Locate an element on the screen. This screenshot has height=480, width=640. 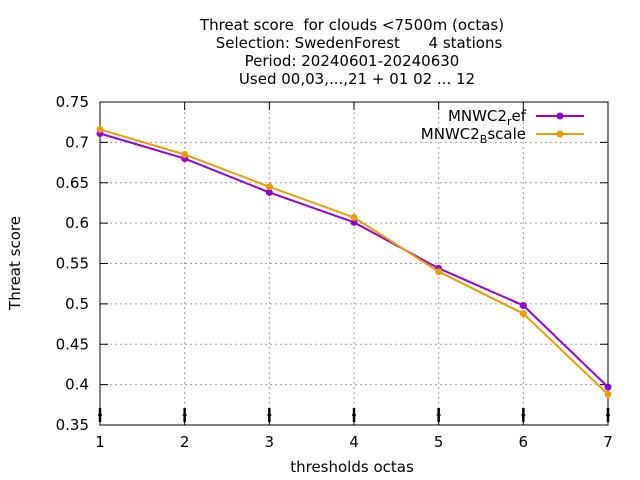
legend-label-1: MNWC2ref is located at coordinates (487, 117).